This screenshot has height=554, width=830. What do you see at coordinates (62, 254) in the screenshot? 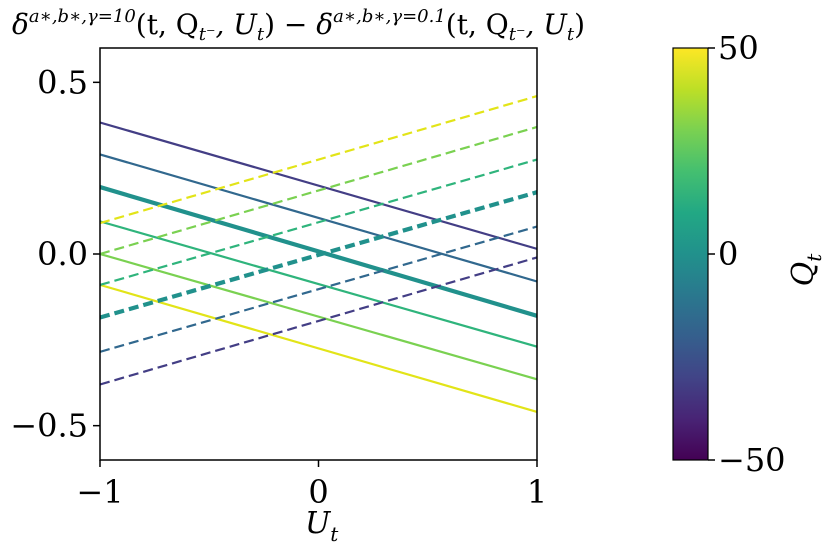
I see `y-tick-label: 0.0` at bounding box center [62, 254].